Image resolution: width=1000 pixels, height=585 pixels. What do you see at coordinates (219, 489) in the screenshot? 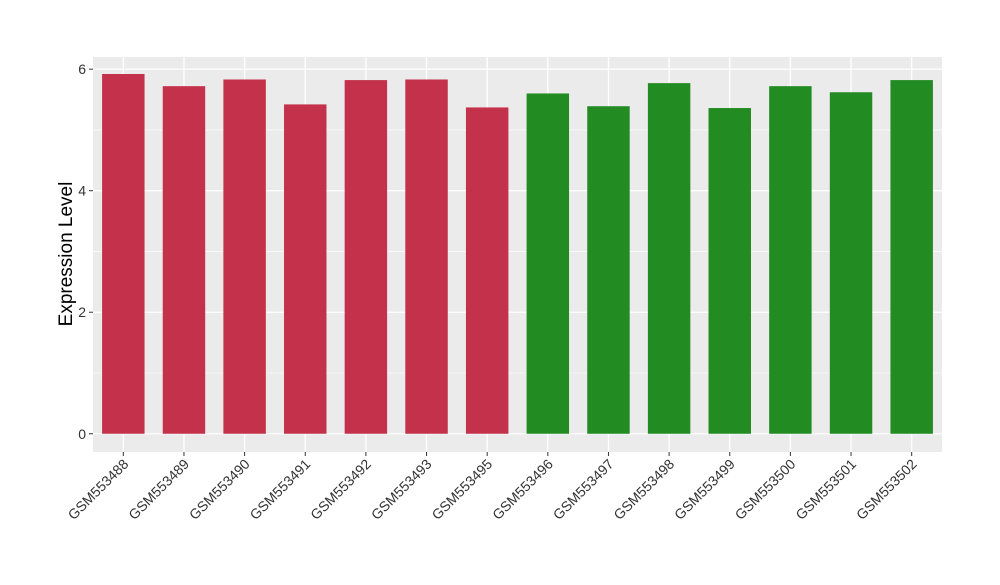
I see `x-tick-label: GSM553490` at bounding box center [219, 489].